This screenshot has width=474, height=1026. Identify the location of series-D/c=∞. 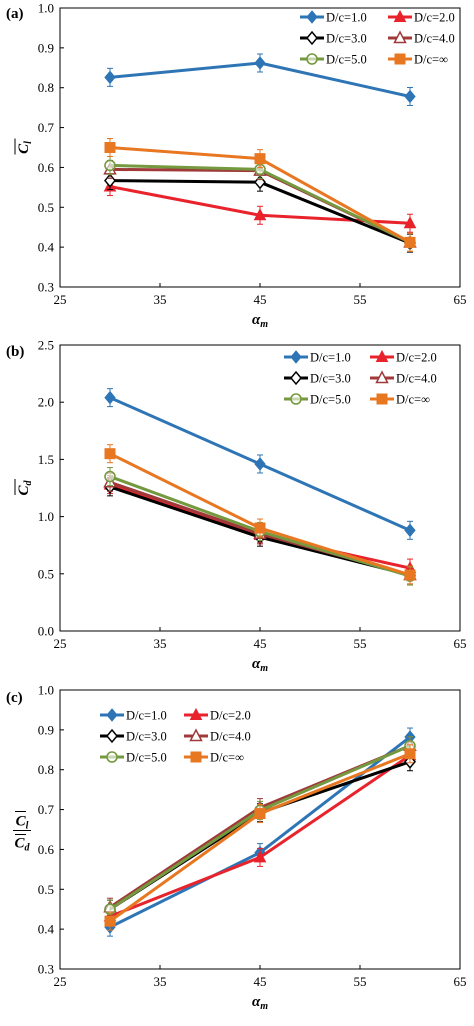
(260, 195).